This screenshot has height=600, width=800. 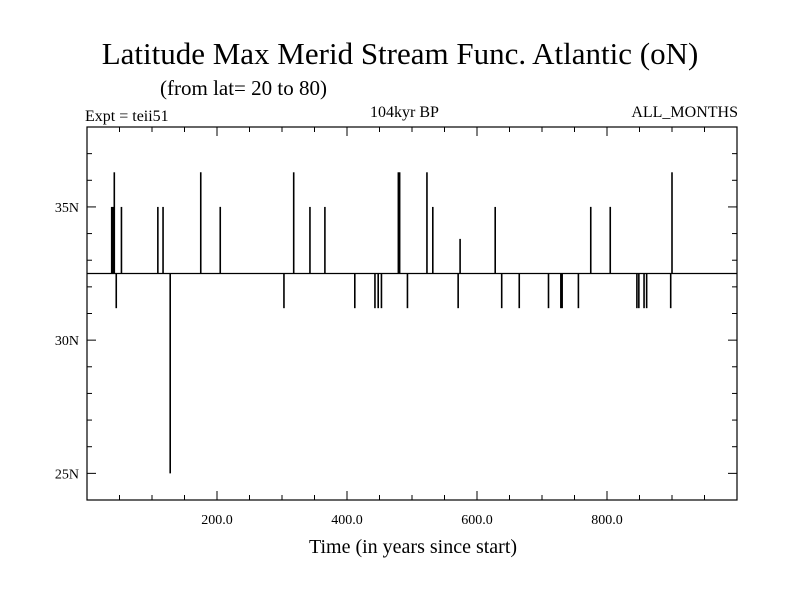 I want to click on x-tick-label: 200.0, so click(x=217, y=520).